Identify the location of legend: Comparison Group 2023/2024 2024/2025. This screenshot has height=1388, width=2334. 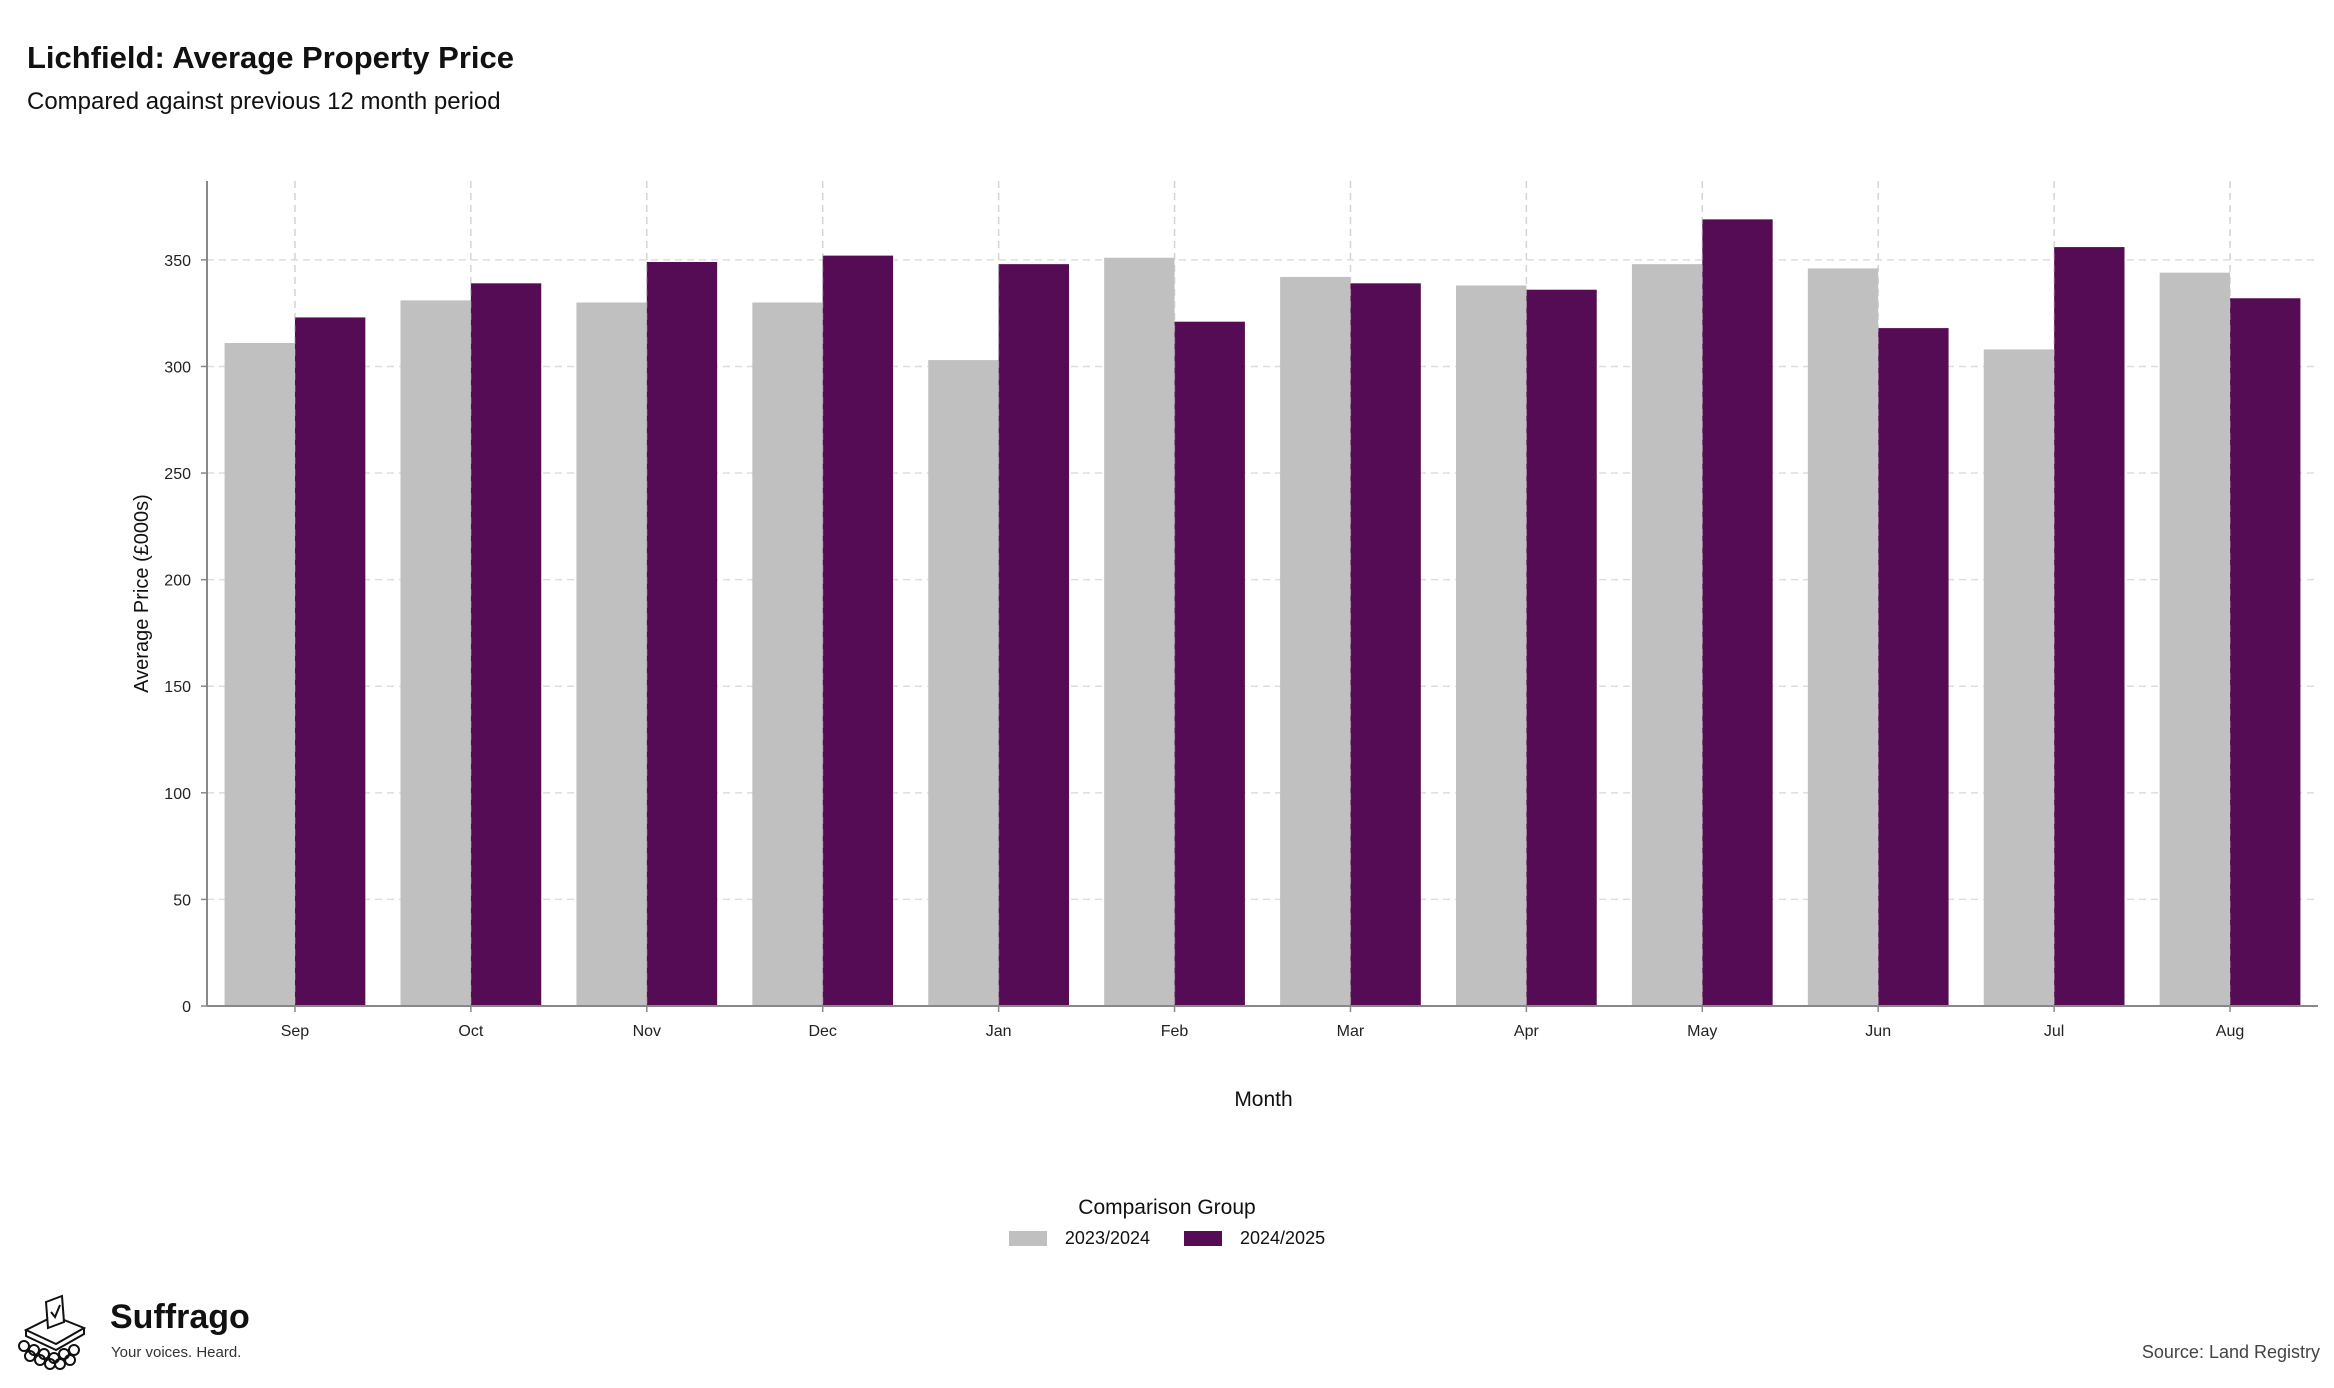
(1167, 1222).